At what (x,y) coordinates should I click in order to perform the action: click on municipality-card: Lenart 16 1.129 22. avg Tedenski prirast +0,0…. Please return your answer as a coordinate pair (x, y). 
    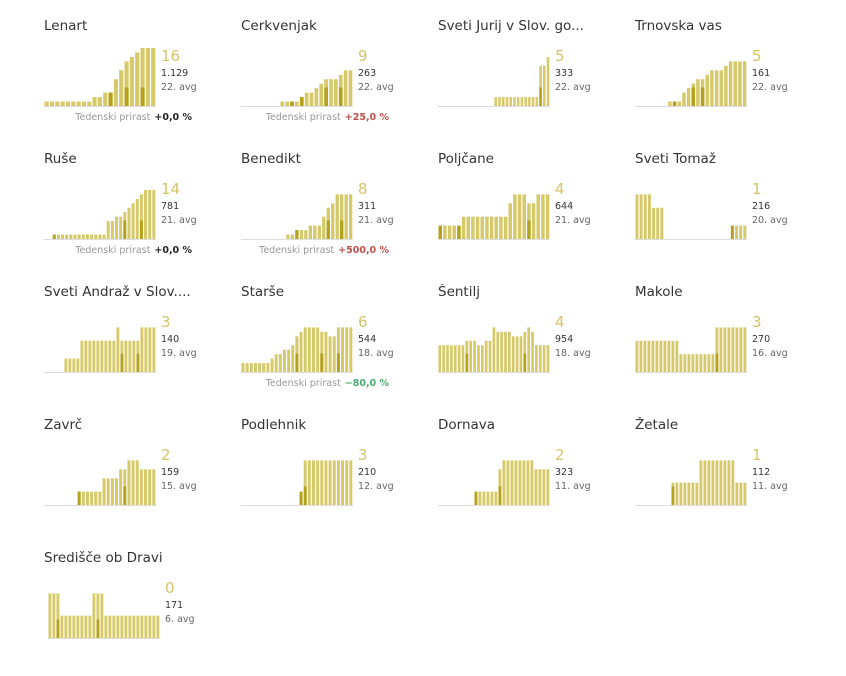
    Looking at the image, I should click on (139, 81).